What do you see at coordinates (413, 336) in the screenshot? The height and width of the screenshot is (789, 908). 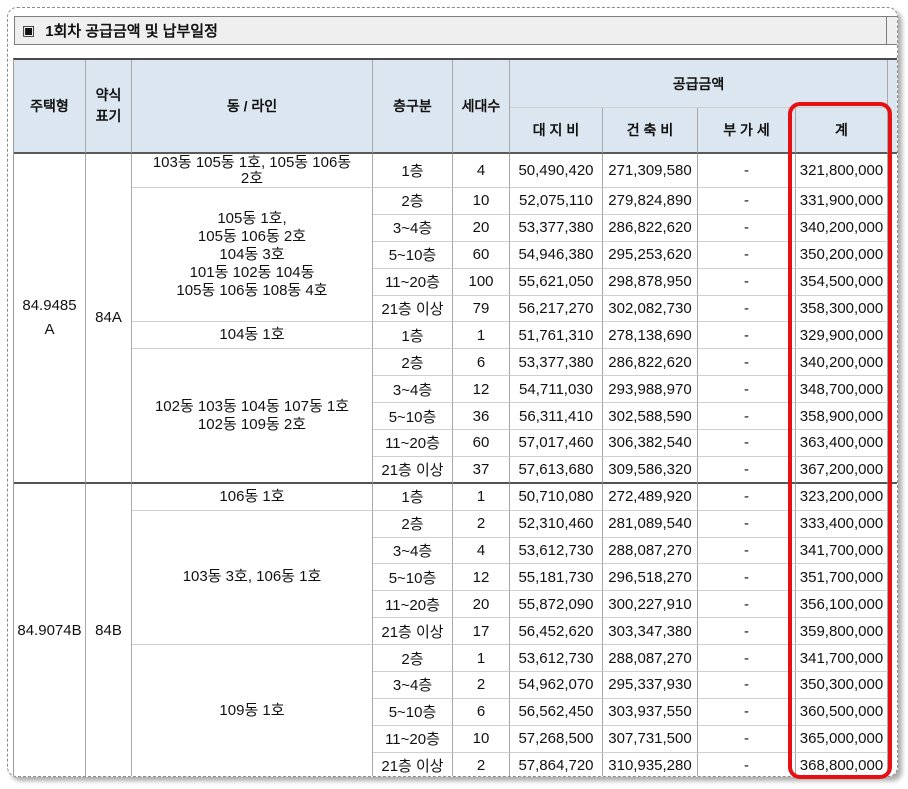 I see `floor-cell: 1층` at bounding box center [413, 336].